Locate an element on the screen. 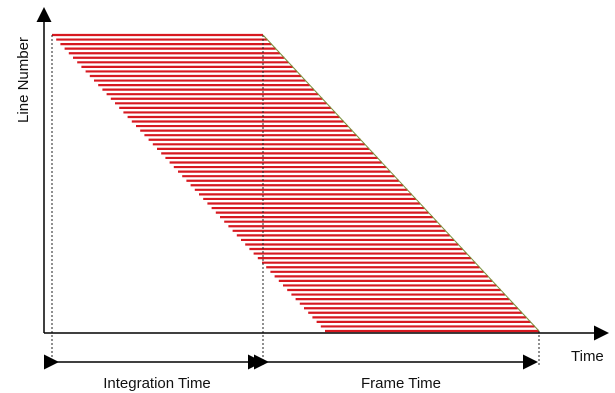 The height and width of the screenshot is (393, 615). x-axis-label: Time is located at coordinates (587, 356).